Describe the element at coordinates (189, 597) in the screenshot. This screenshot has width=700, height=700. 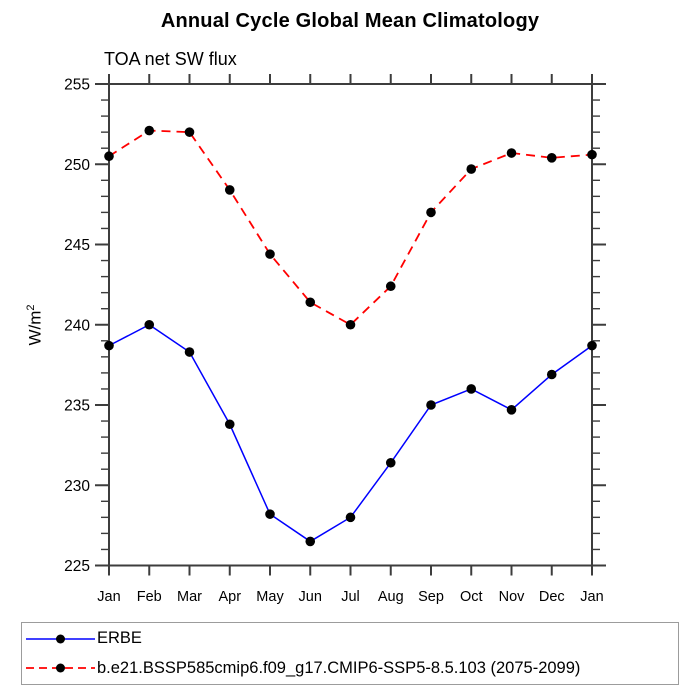
I see `x-tick-label: Mar` at that location.